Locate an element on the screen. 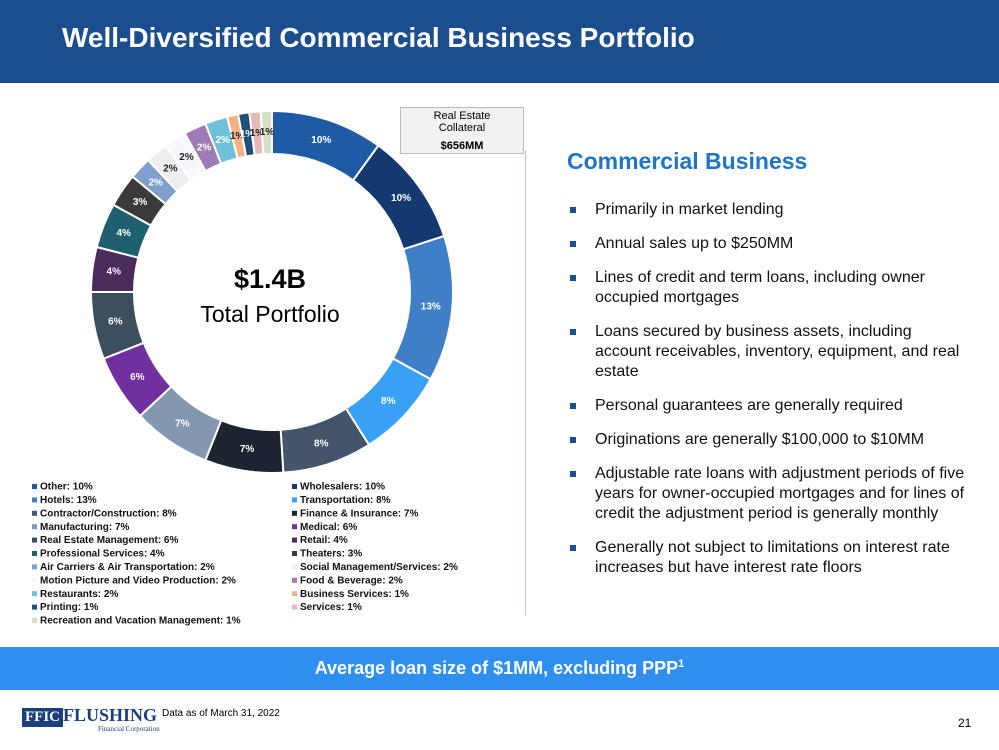  legend-label: Services: 1% is located at coordinates (331, 607).